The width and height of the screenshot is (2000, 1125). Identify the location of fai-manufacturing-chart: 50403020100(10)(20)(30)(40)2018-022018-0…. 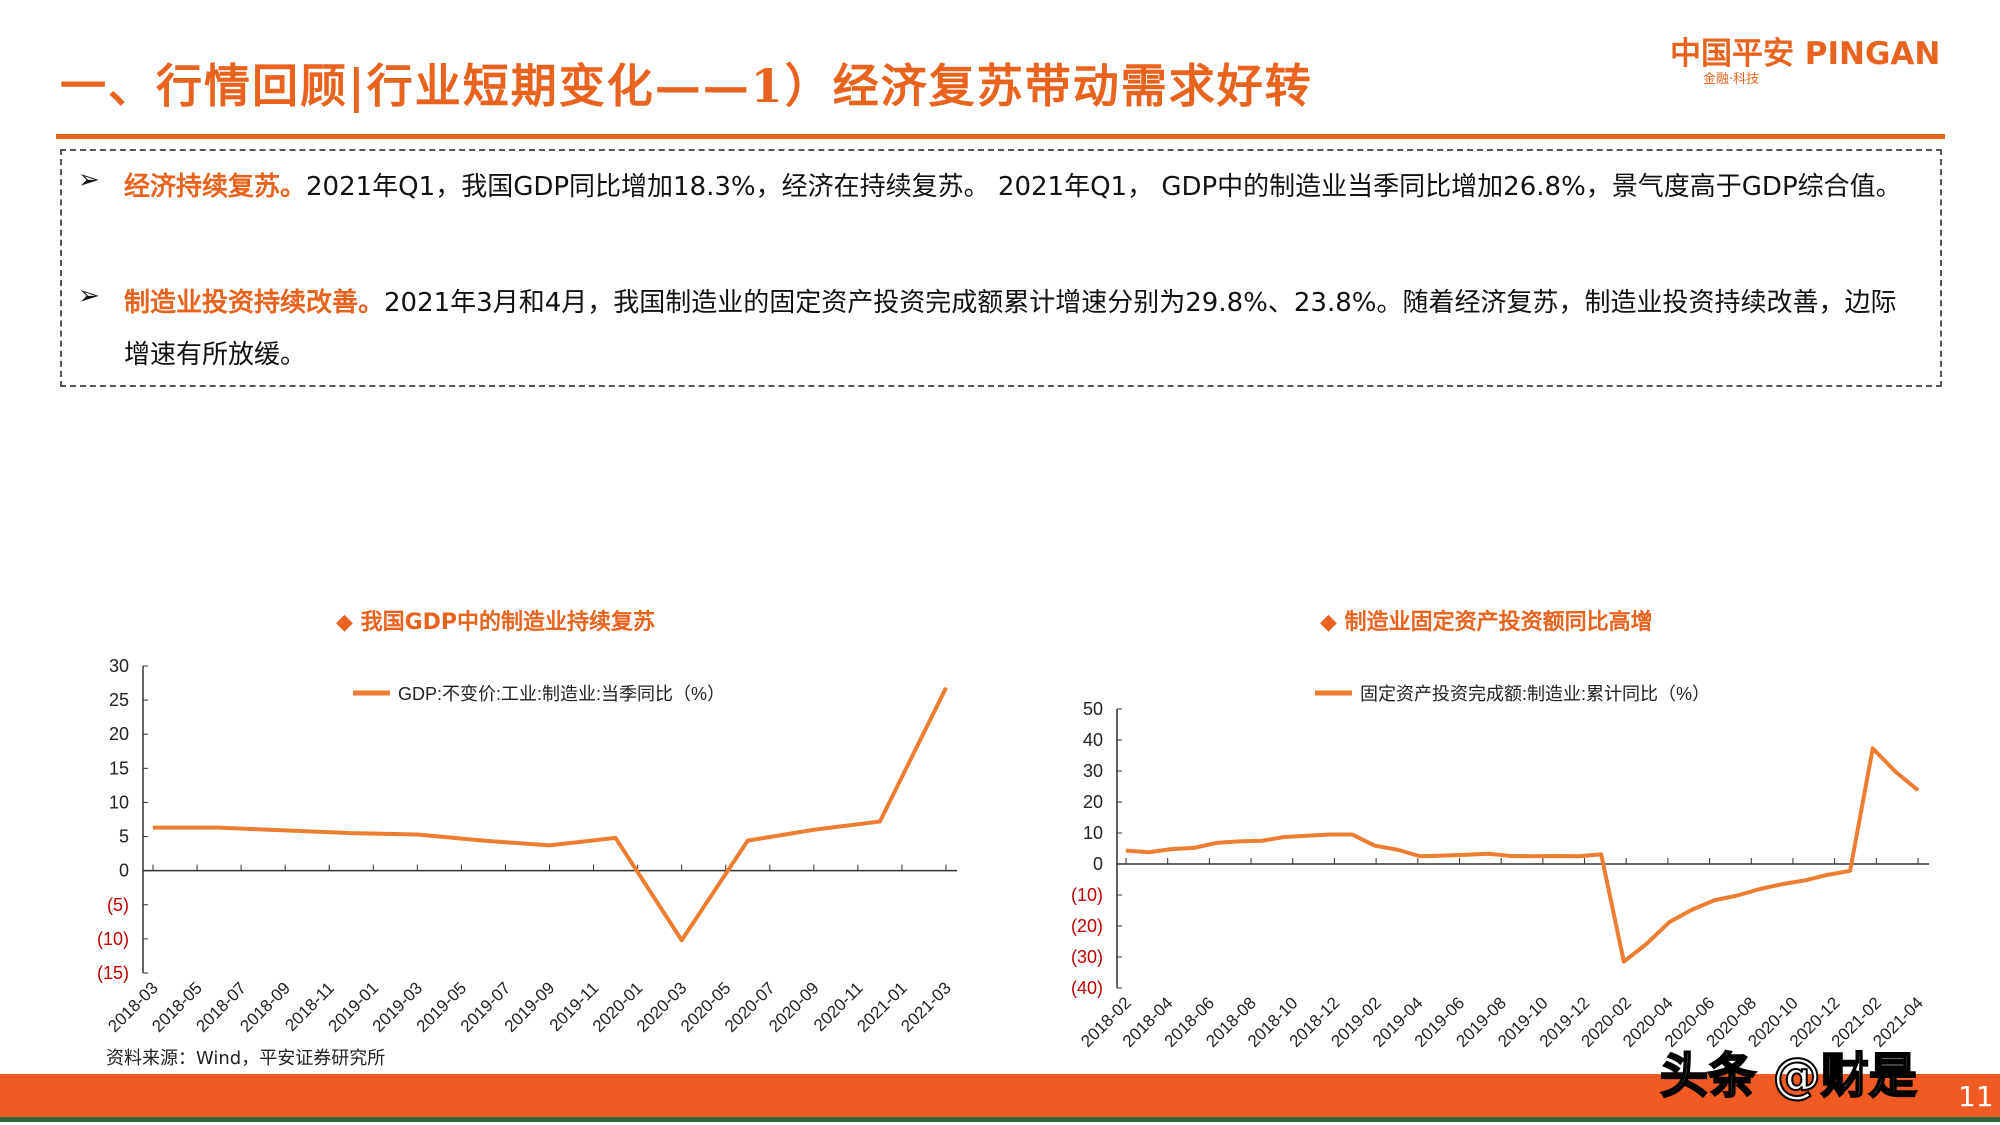
(1500, 867).